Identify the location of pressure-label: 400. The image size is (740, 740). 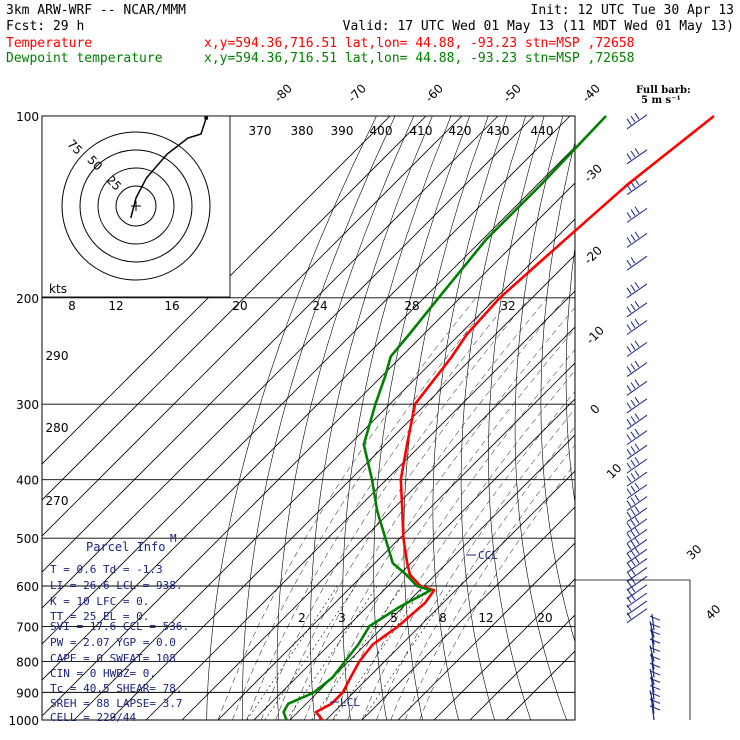
(27, 481).